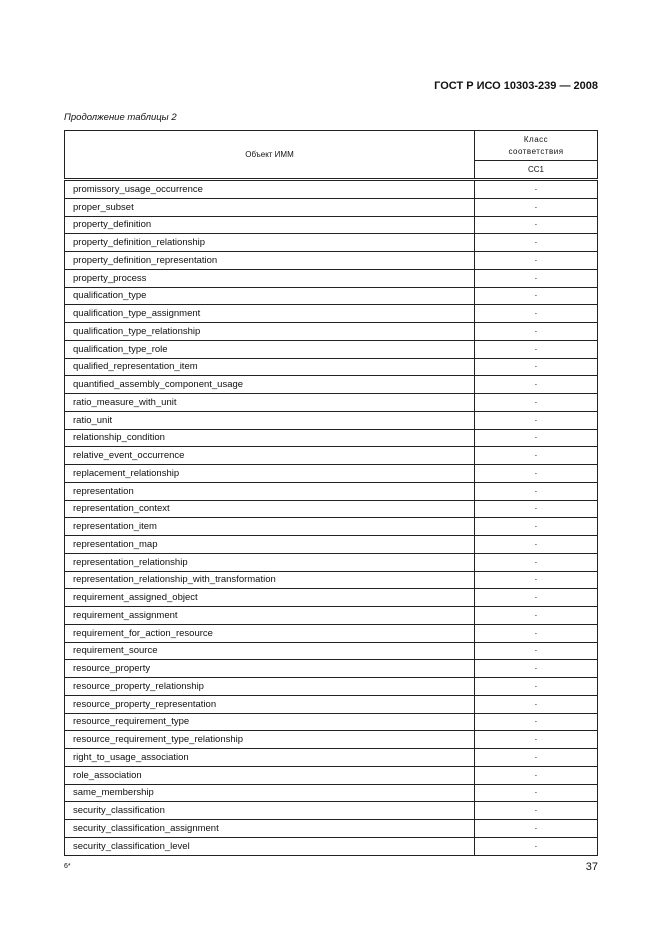 The width and height of the screenshot is (661, 936). Describe the element at coordinates (269, 349) in the screenshot. I see `object-name: qualification_type_role` at that location.